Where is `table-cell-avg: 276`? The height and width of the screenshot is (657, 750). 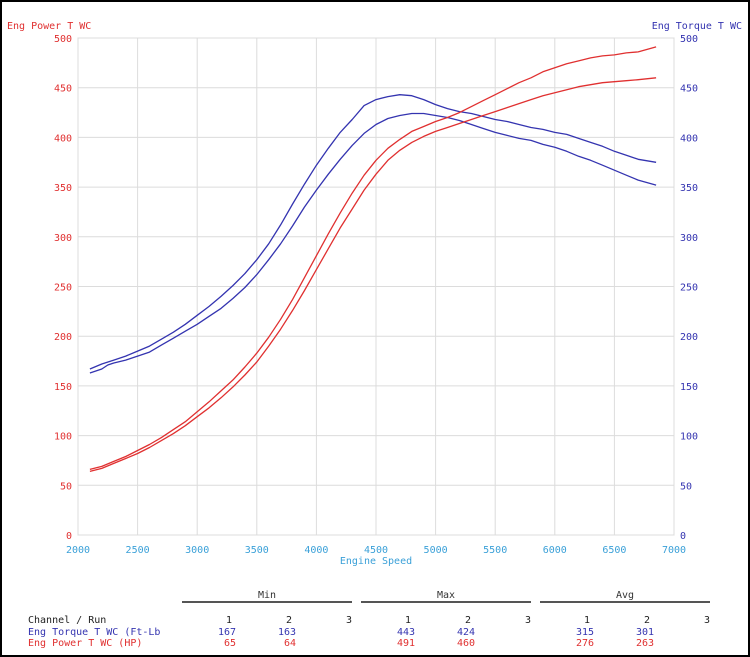 table-cell-avg: 276 is located at coordinates (585, 643).